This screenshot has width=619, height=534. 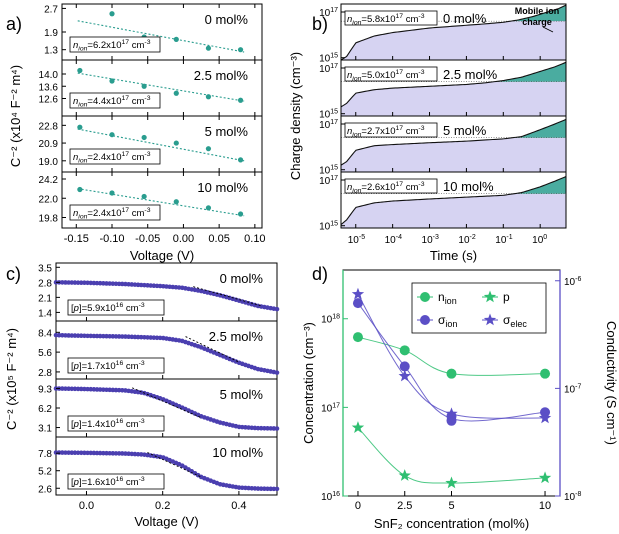 What do you see at coordinates (611, 383) in the screenshot?
I see `right-y-axis-label: Conductivity (S cm⁻¹)` at bounding box center [611, 383].